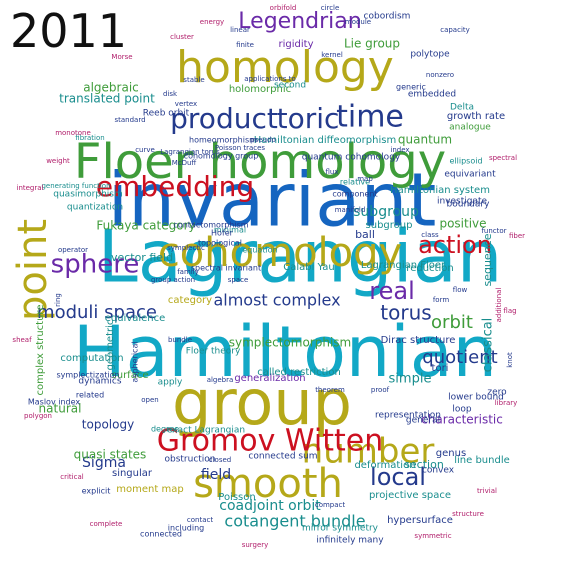 The width and height of the screenshot is (563, 563). Describe the element at coordinates (87, 375) in the screenshot. I see `word-symplectization: symplectization` at that location.